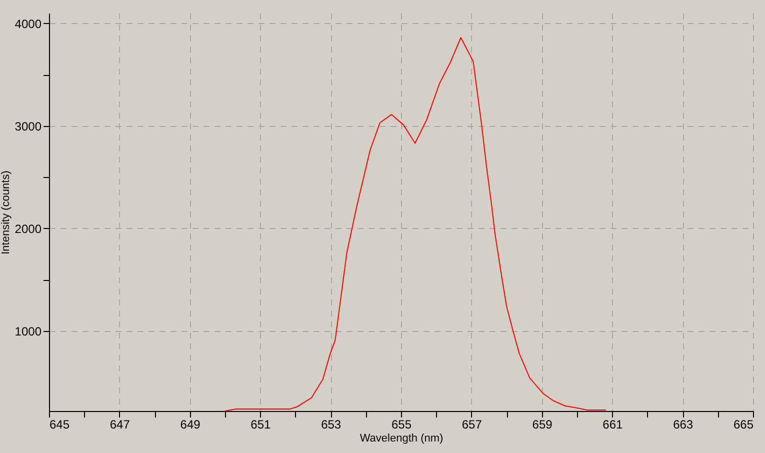  I want to click on x-tick-label: 655, so click(401, 425).